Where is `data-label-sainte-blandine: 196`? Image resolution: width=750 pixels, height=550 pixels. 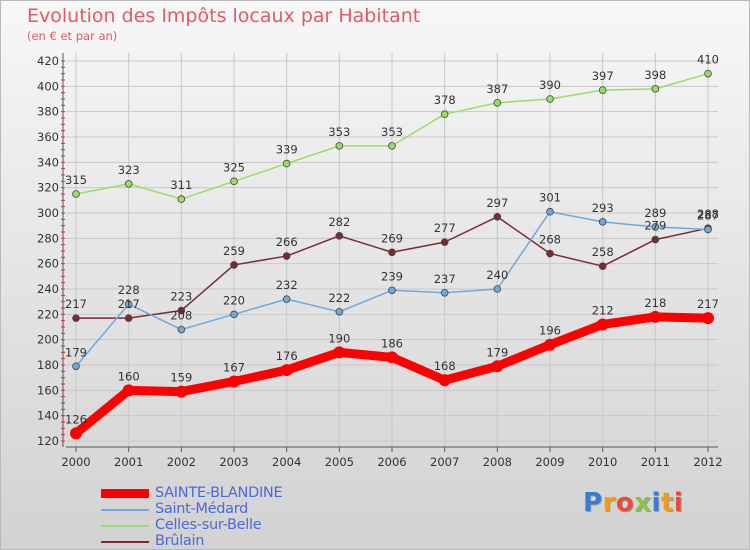
data-label-sainte-blandine: 196 is located at coordinates (550, 331).